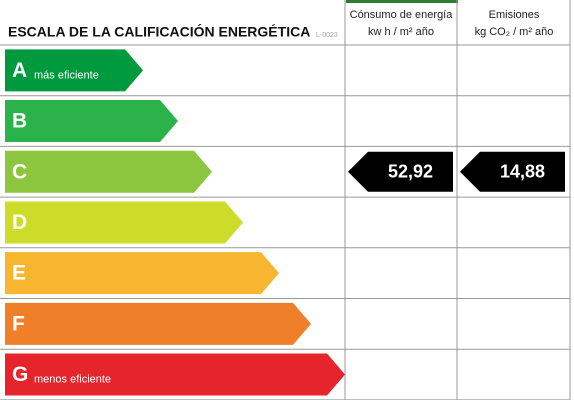  I want to click on value-text: 14,88, so click(522, 172).